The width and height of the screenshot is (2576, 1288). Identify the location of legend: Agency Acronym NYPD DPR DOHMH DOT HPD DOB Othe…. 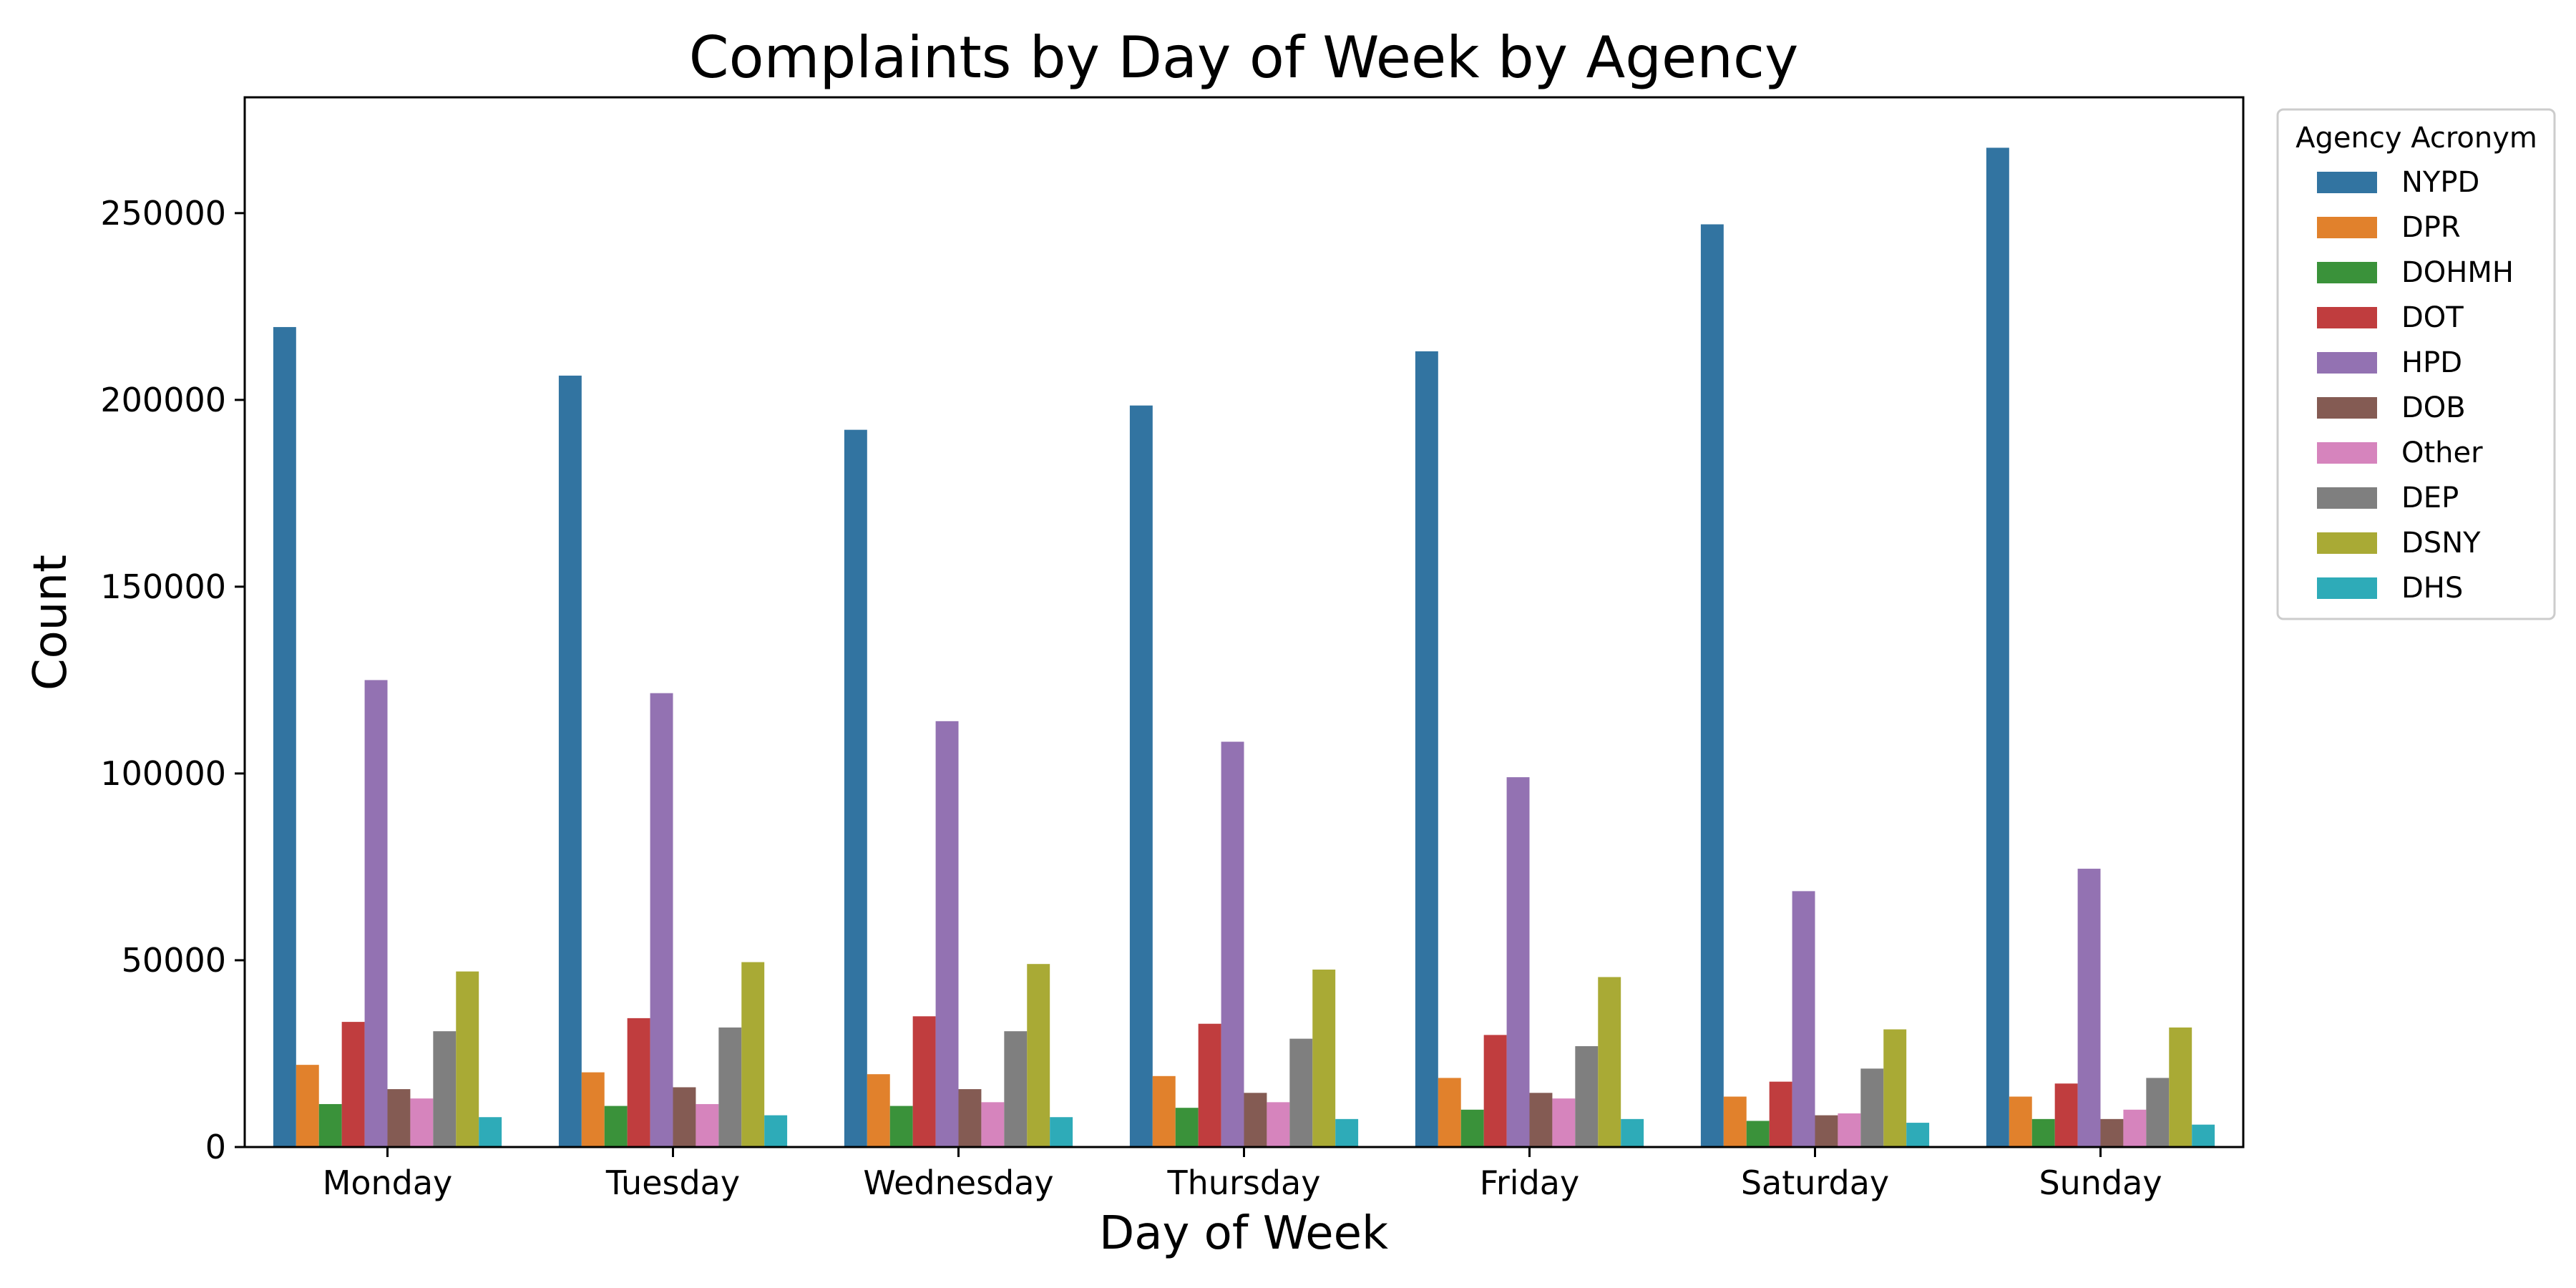
(2416, 364).